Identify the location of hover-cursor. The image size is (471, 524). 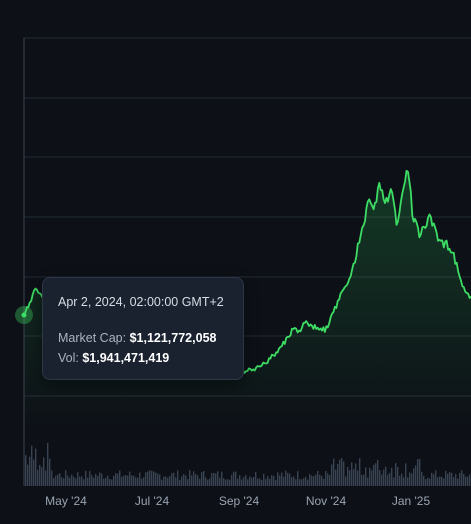
(24, 262).